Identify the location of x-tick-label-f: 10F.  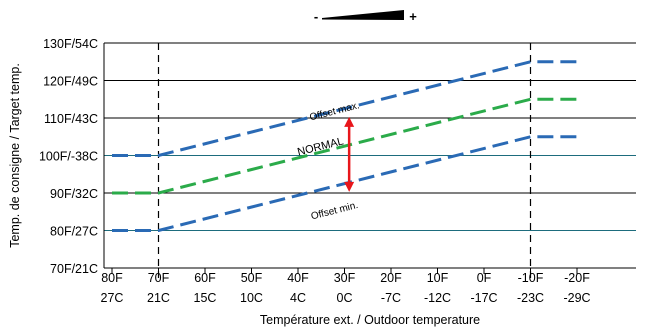
(438, 278).